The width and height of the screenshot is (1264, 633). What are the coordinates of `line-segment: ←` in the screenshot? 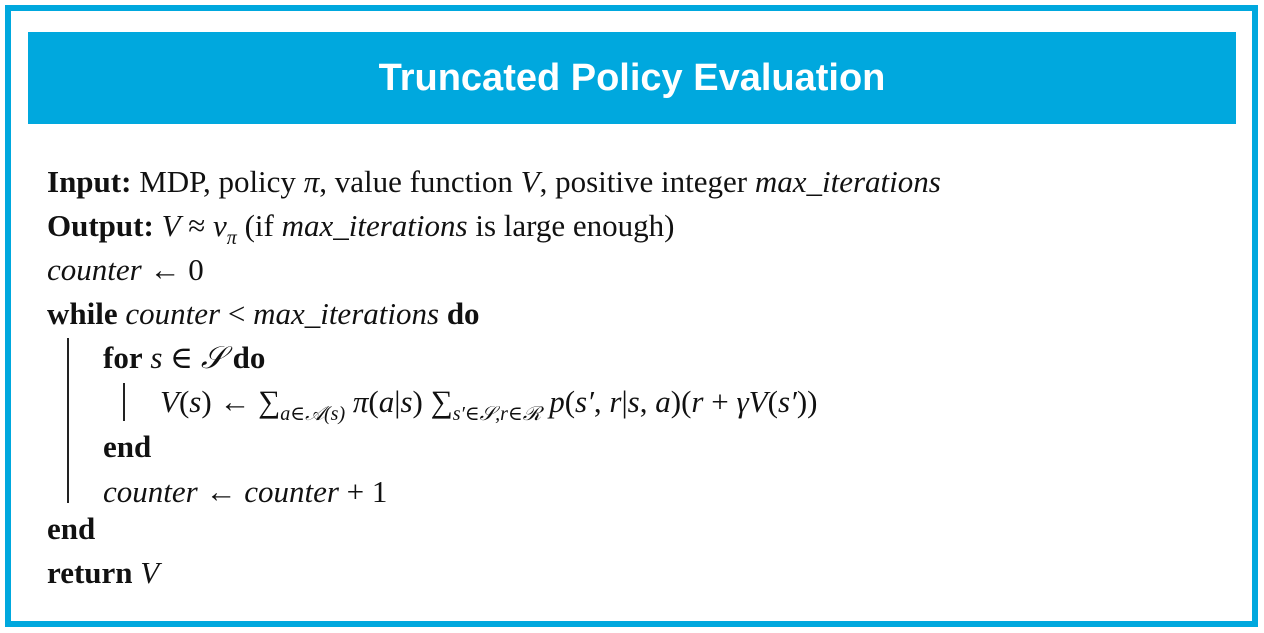 It's located at (221, 491).